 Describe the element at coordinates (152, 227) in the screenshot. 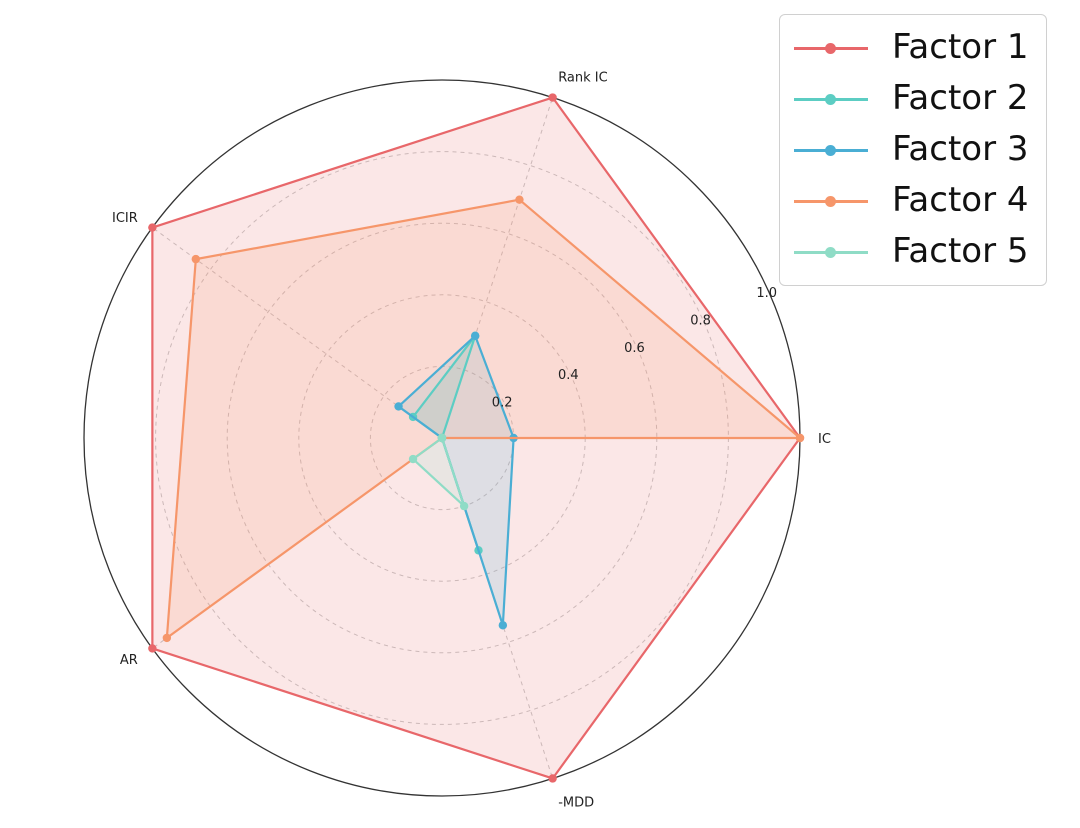

I see `point-factor-1-ICIR` at that location.